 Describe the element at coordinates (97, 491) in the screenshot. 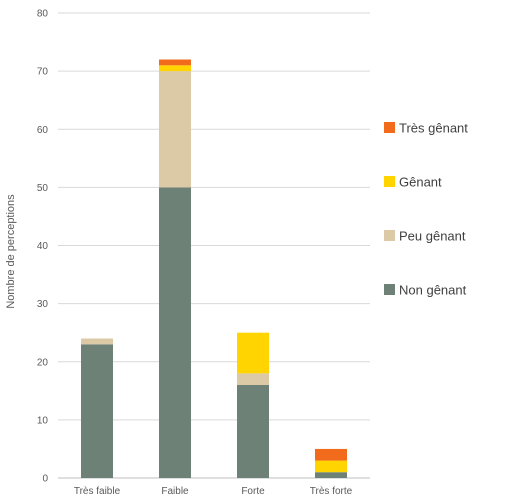

I see `x-tick-label: Très faible` at that location.